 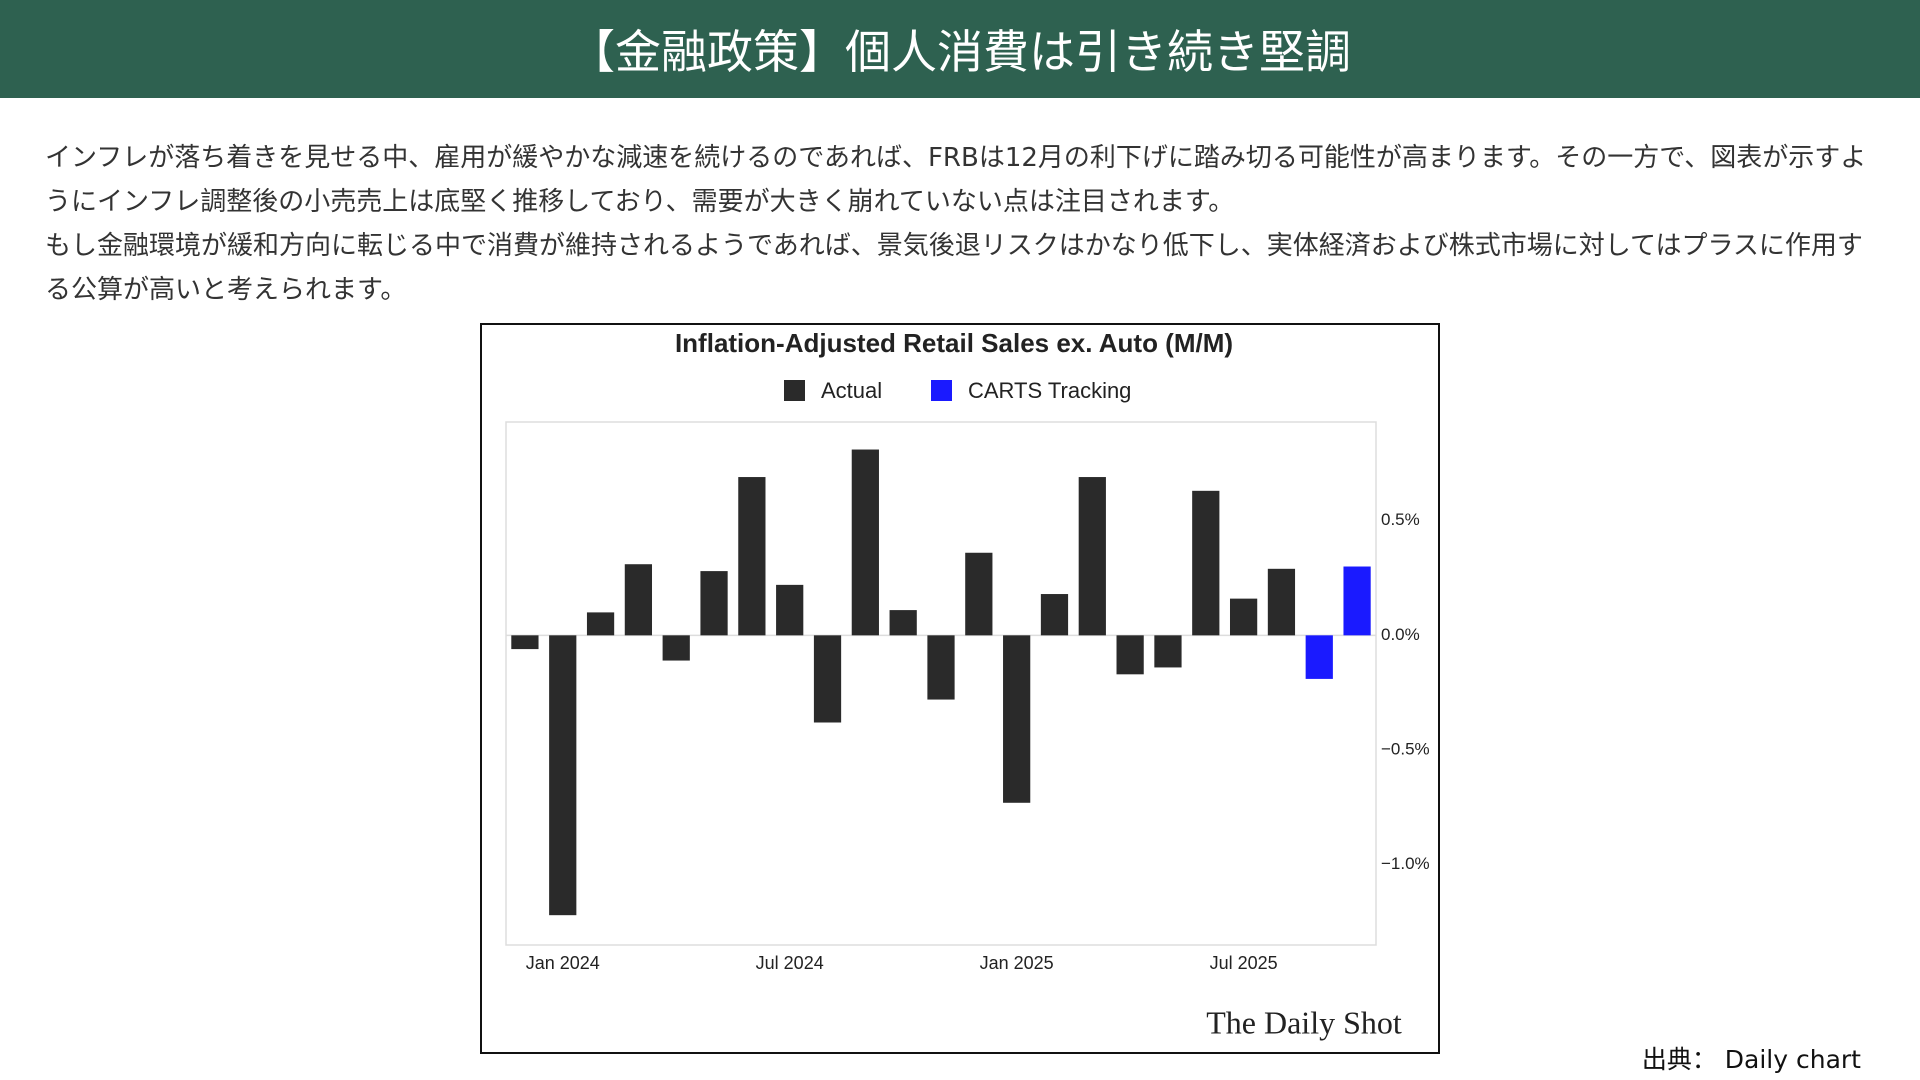 What do you see at coordinates (1049, 390) in the screenshot?
I see `legend-label: CARTS Tracking` at bounding box center [1049, 390].